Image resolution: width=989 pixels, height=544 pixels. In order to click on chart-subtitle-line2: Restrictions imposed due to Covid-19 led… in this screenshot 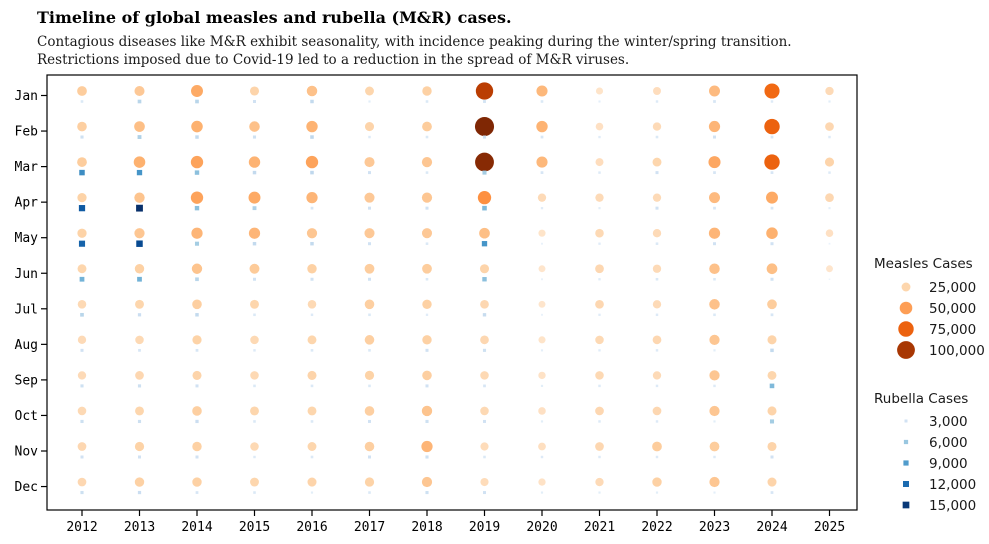, I will do `click(333, 60)`.